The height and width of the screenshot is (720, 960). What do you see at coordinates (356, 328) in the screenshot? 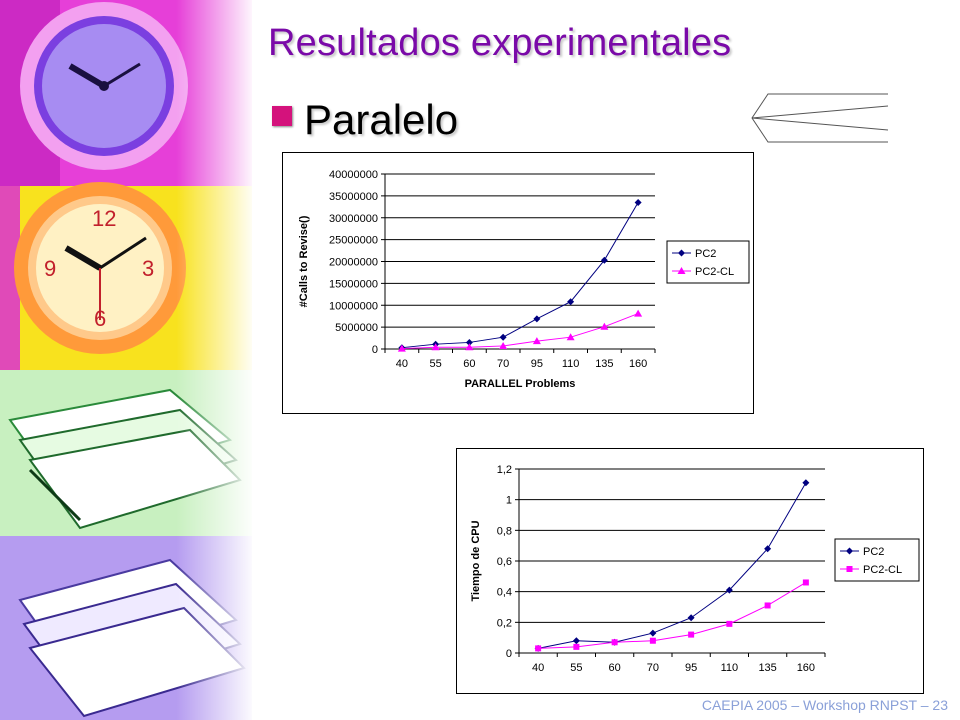
I see `y-tick-label: 5000000` at bounding box center [356, 328].